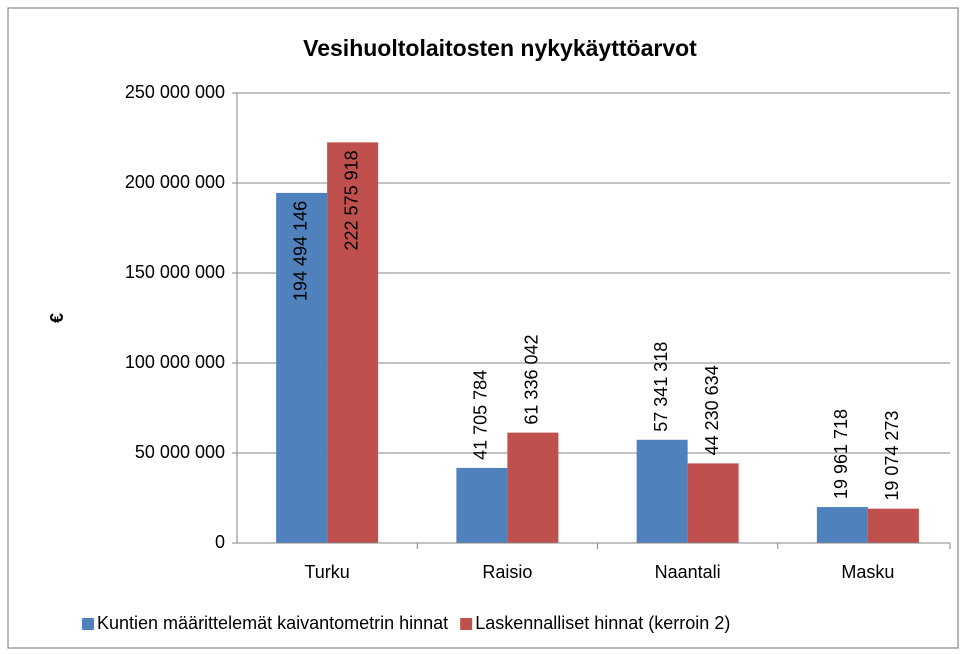 This screenshot has width=967, height=654. Describe the element at coordinates (532, 380) in the screenshot. I see `data-label: 61 336 042` at that location.